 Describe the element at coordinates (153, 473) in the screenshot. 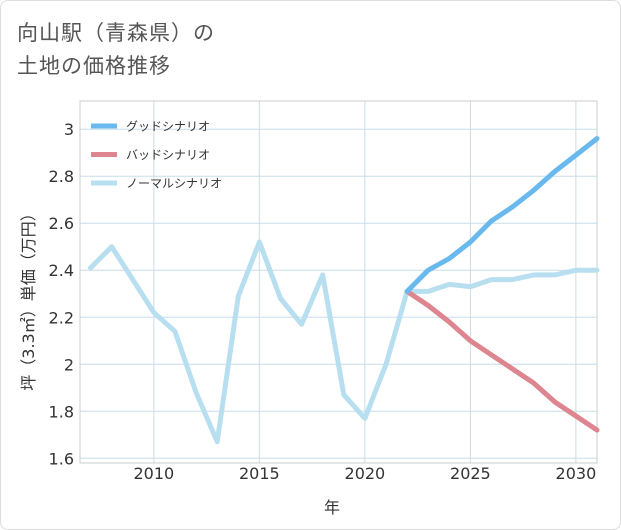

I see `x-tick-label: 2010` at that location.